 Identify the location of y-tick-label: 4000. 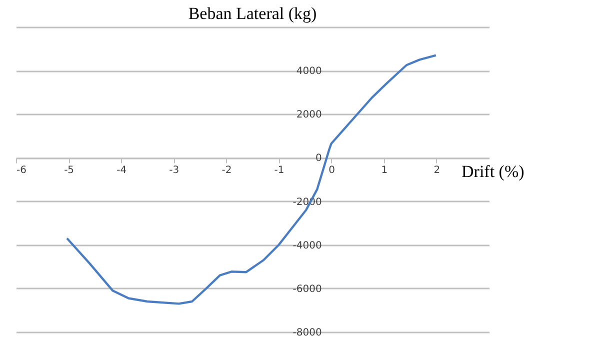
(309, 72).